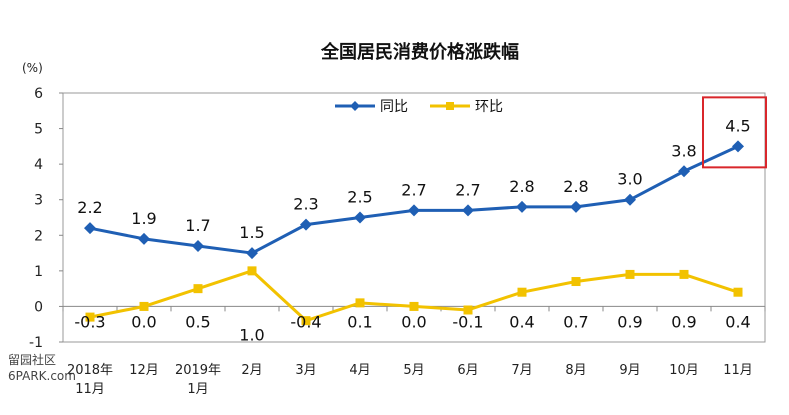 The width and height of the screenshot is (789, 415). Describe the element at coordinates (359, 197) in the screenshot. I see `data-label: 2.5` at that location.